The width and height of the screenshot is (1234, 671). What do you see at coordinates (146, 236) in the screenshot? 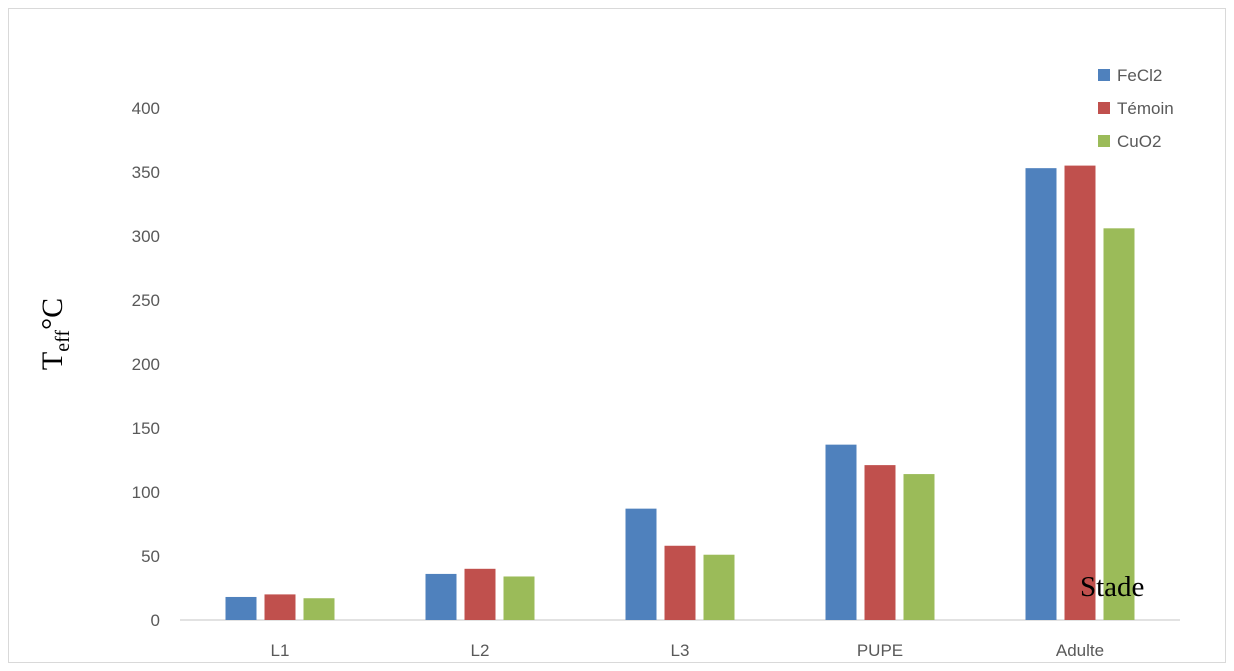
I see `y-tick-label: 300` at bounding box center [146, 236].